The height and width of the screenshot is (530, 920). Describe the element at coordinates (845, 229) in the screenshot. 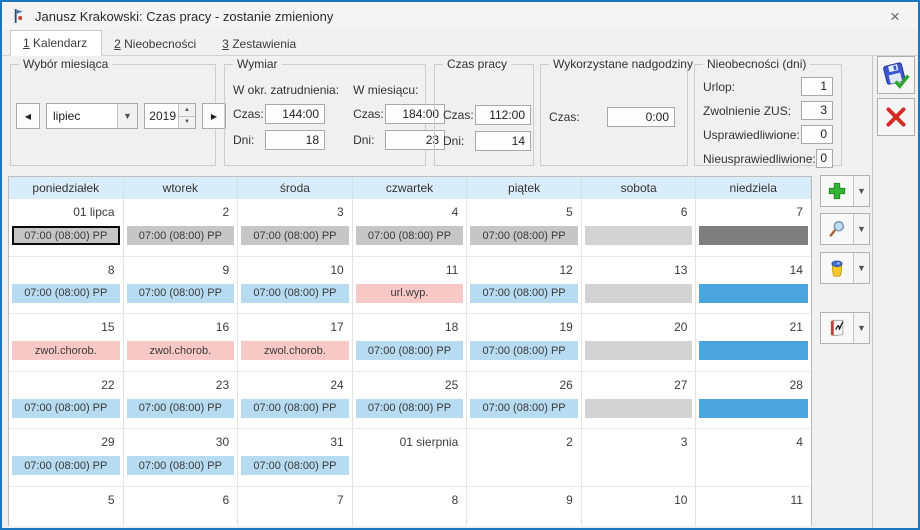

I see `preview-entry-button: ▼` at that location.